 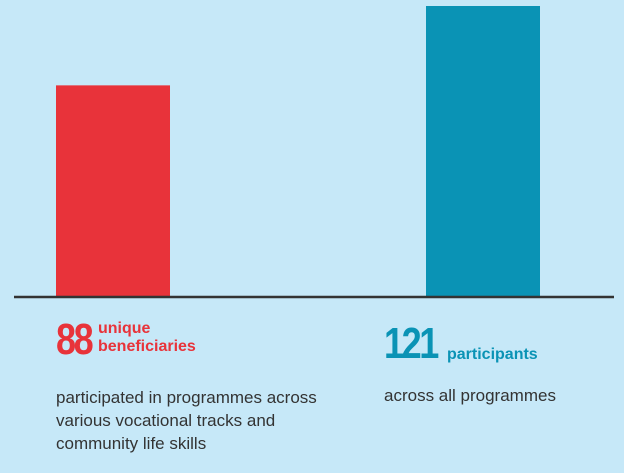 What do you see at coordinates (492, 354) in the screenshot?
I see `value-label: participants` at bounding box center [492, 354].